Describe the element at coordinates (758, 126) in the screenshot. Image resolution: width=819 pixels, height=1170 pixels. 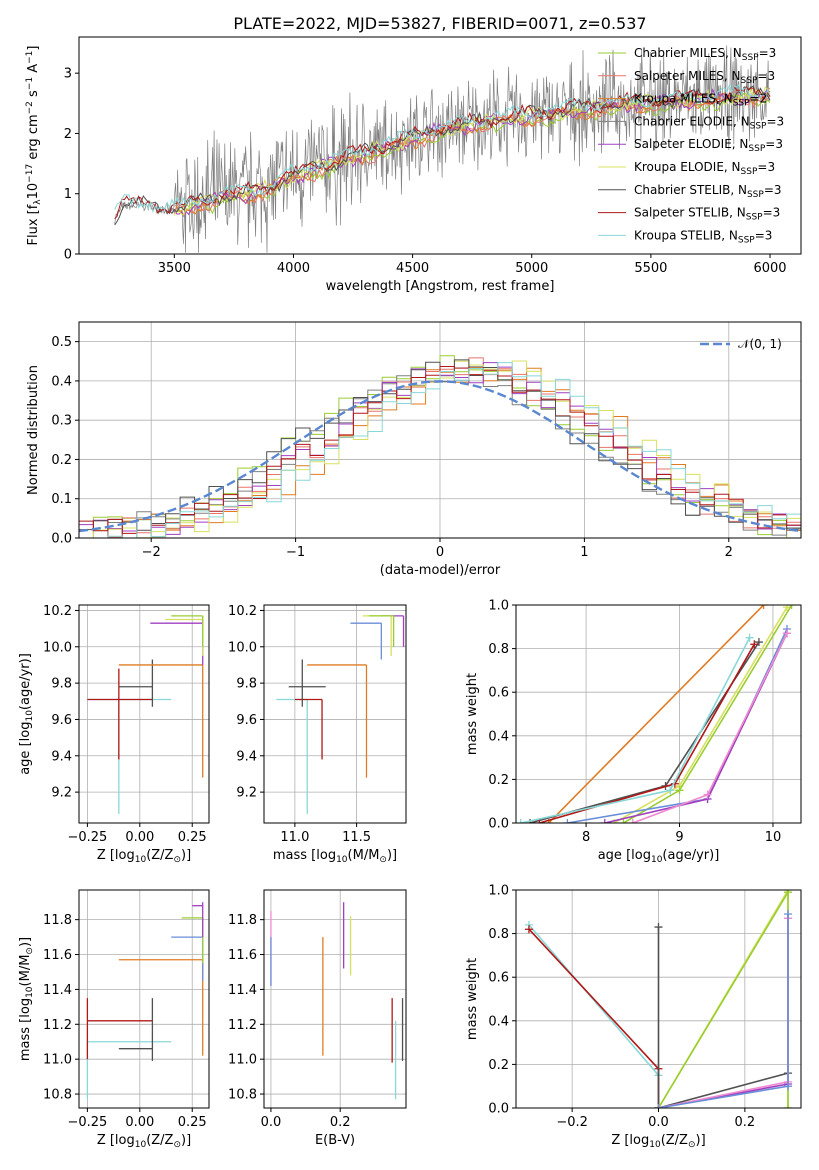
I see `legend-entry-chabrier-elodie-part: SSP` at that location.